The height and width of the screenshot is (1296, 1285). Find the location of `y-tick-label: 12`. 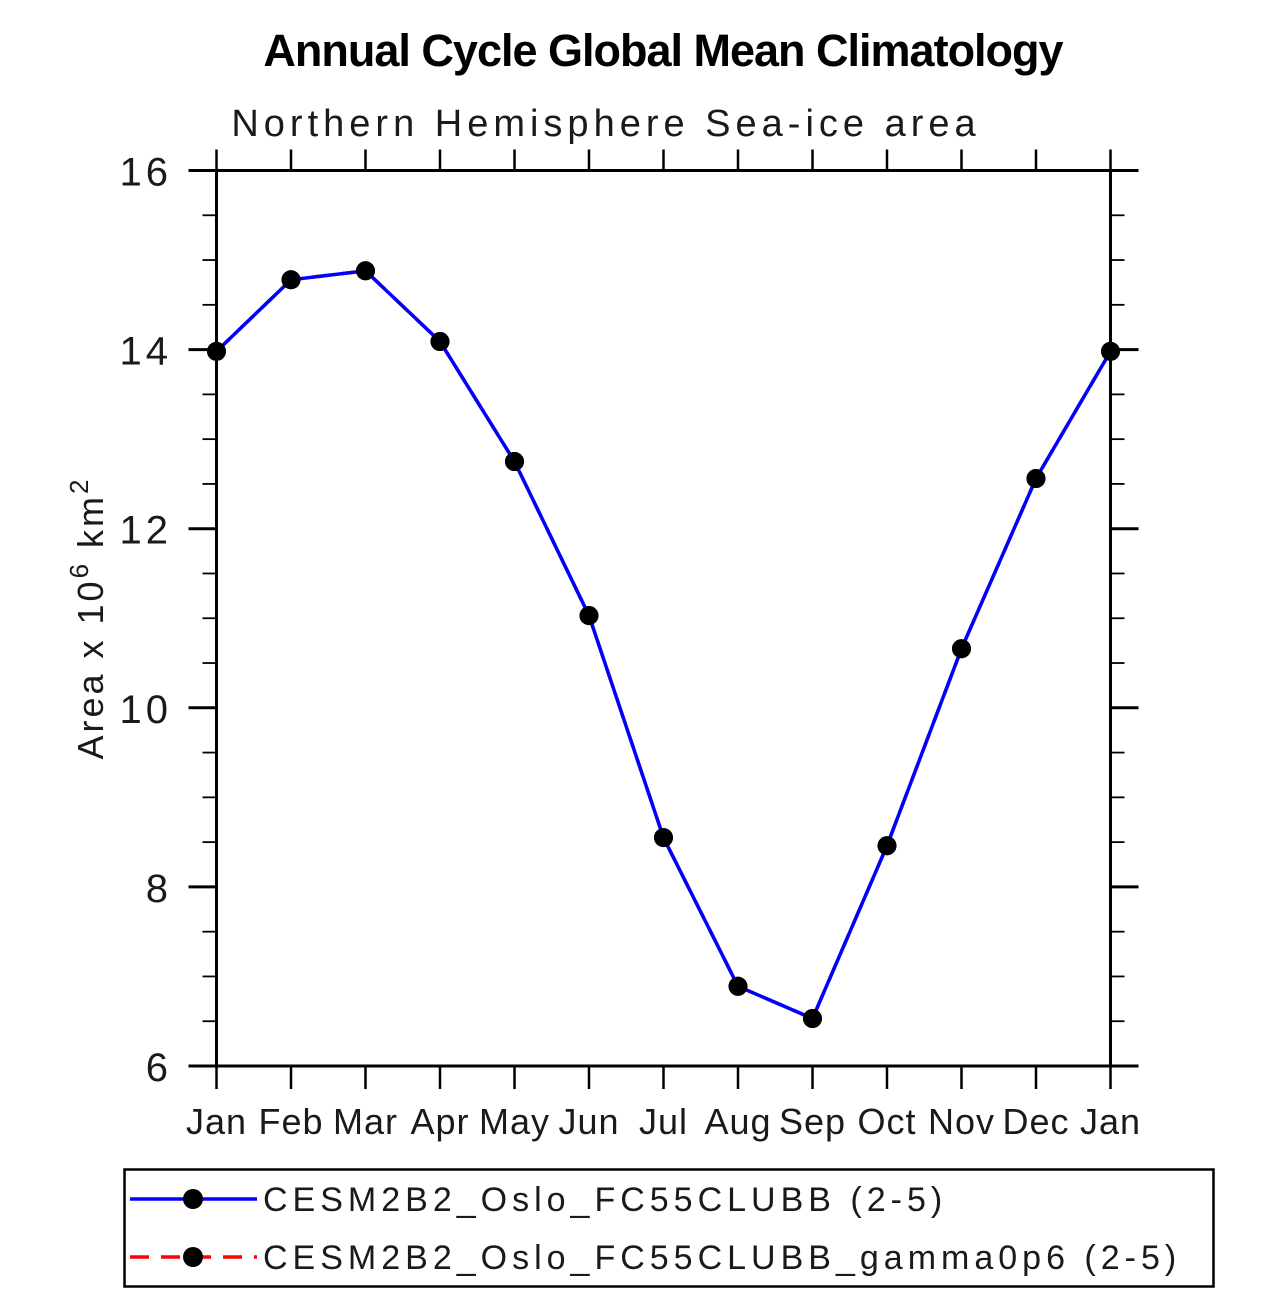

y-tick-label: 12 is located at coordinates (146, 531).